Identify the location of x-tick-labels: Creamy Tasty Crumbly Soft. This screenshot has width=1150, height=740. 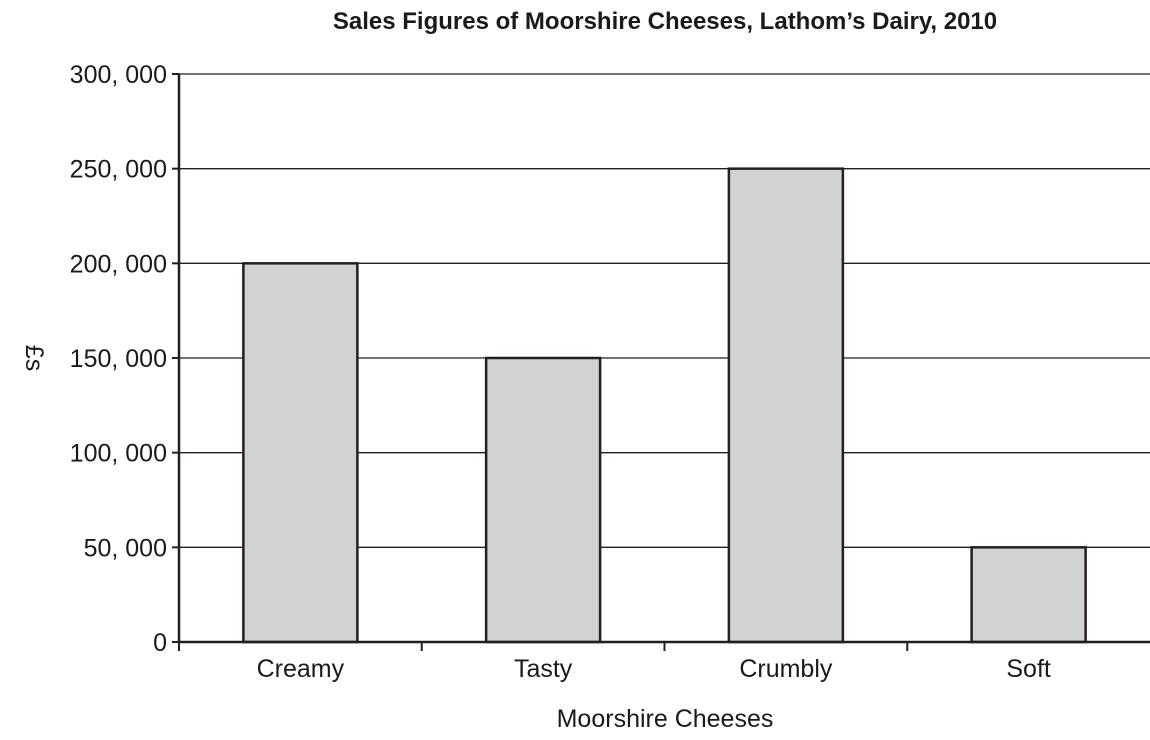
(654, 669).